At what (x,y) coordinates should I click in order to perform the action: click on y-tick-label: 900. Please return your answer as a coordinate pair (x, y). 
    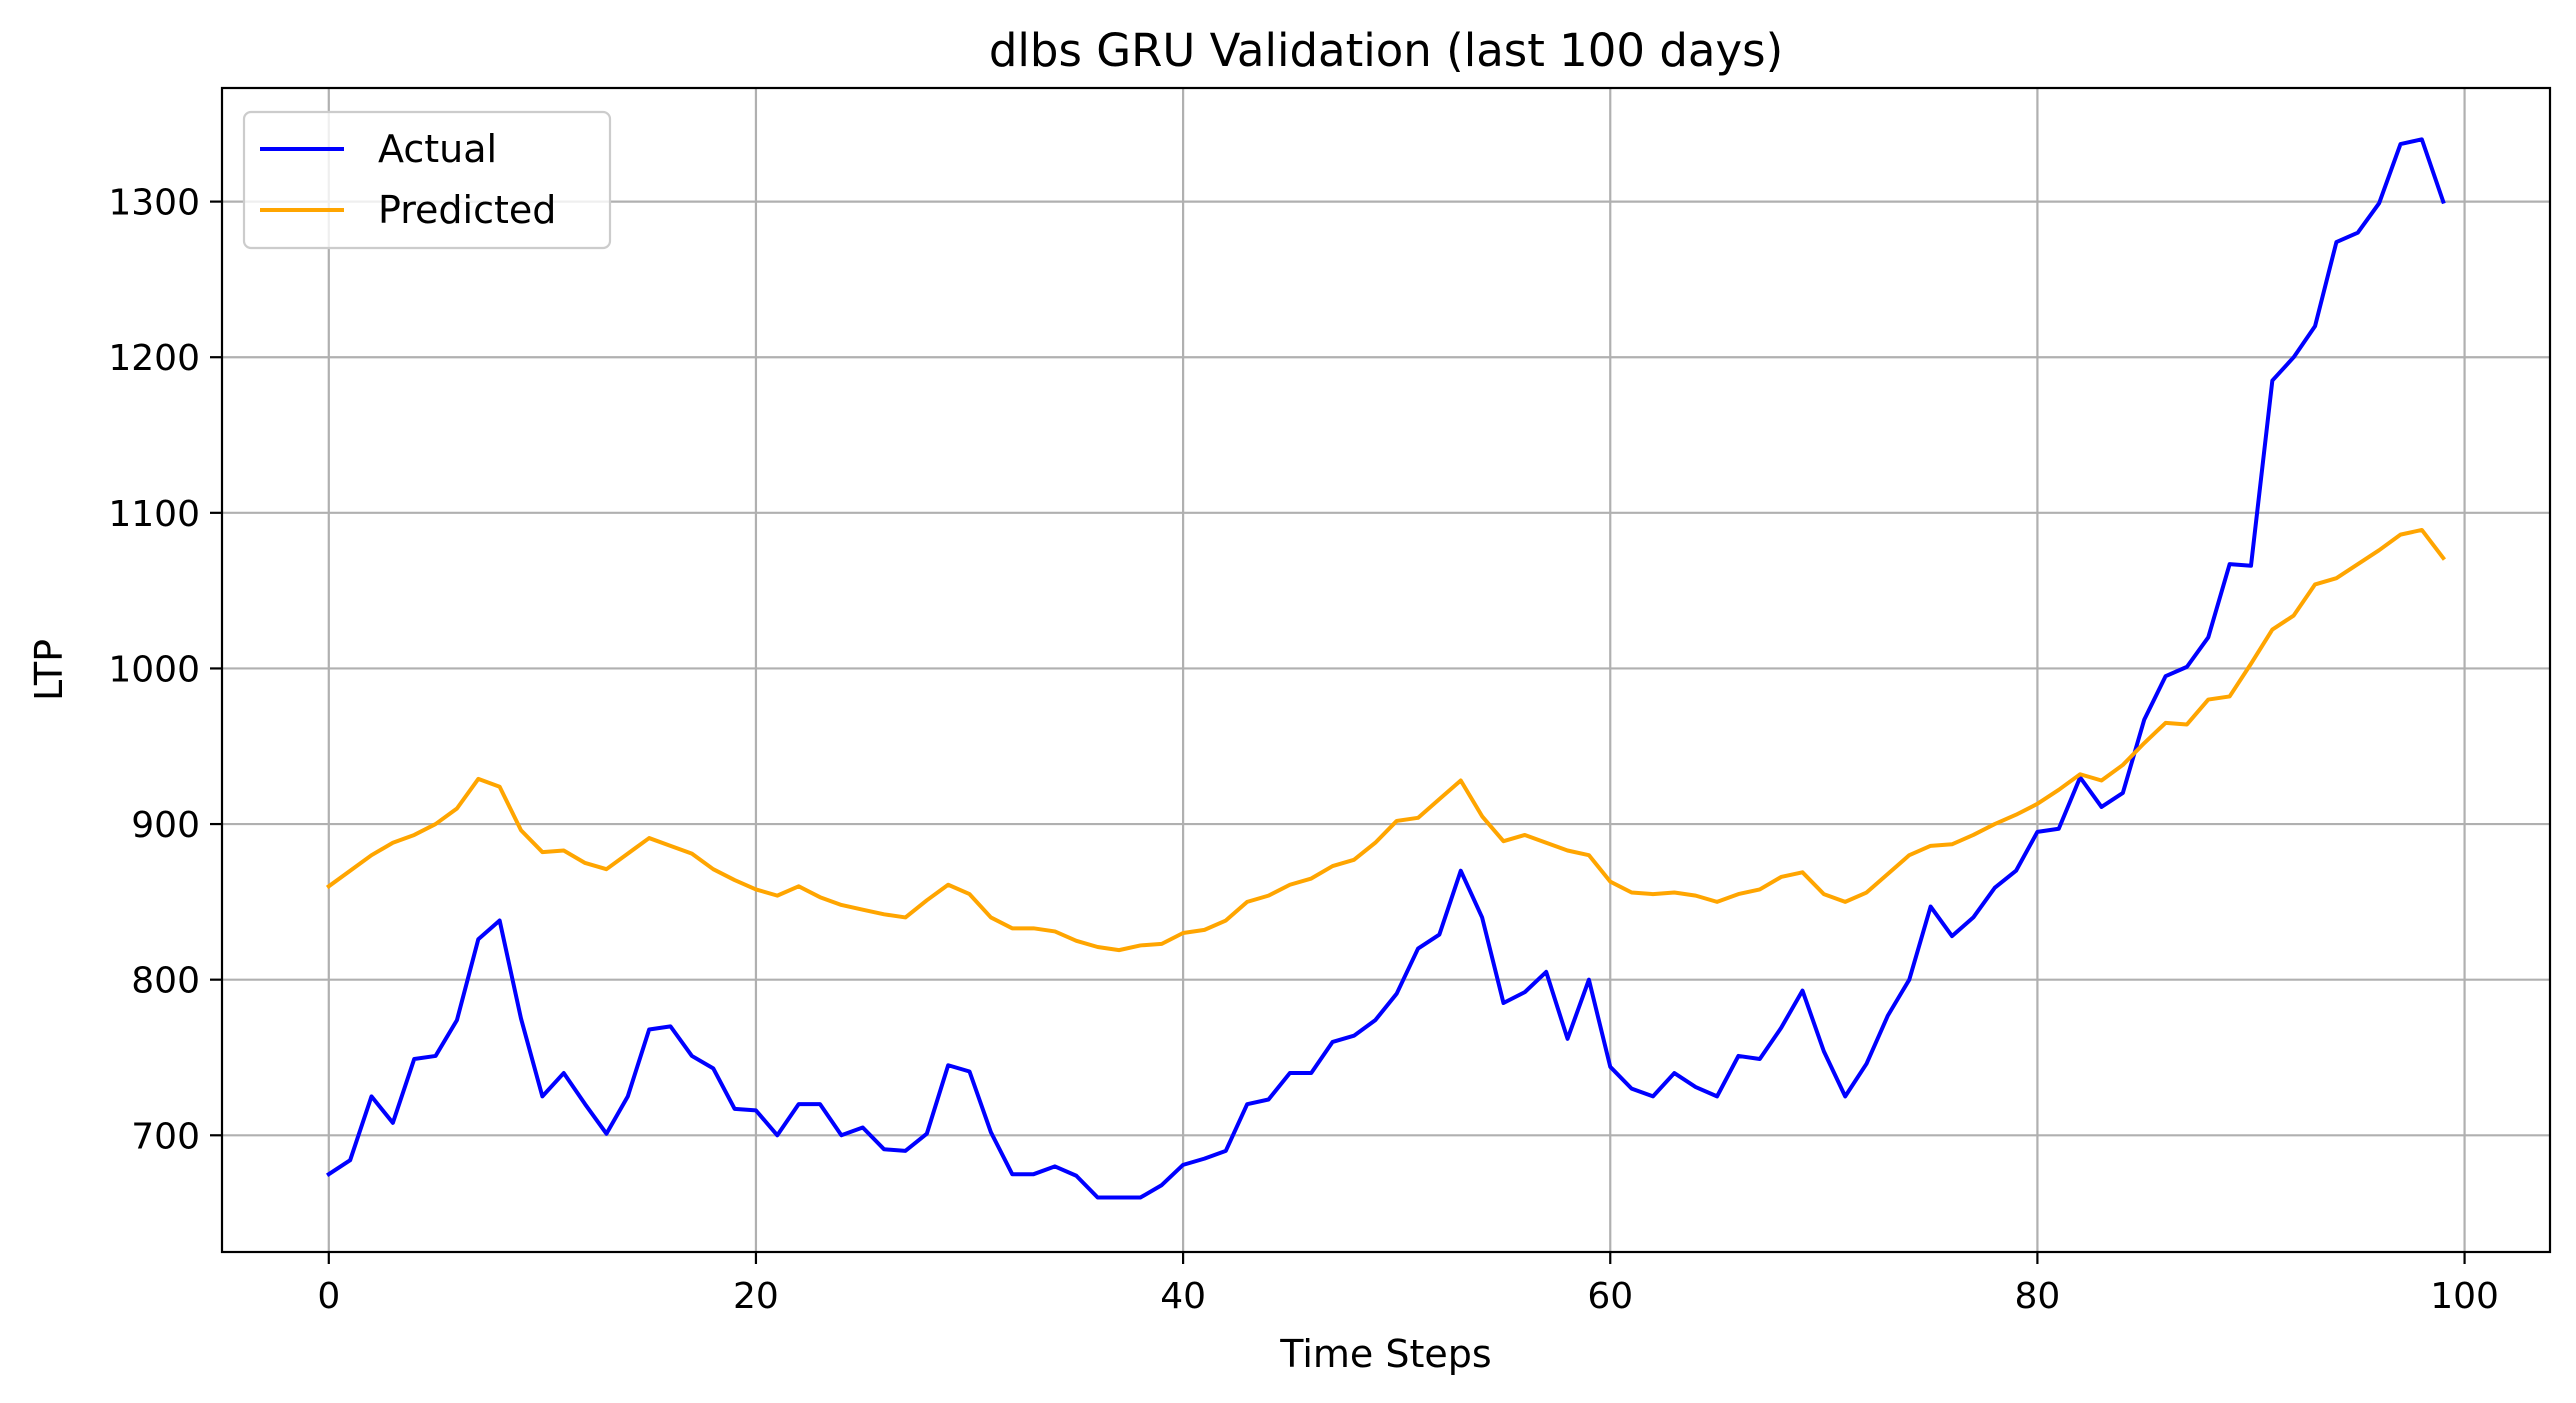
    Looking at the image, I should click on (165, 825).